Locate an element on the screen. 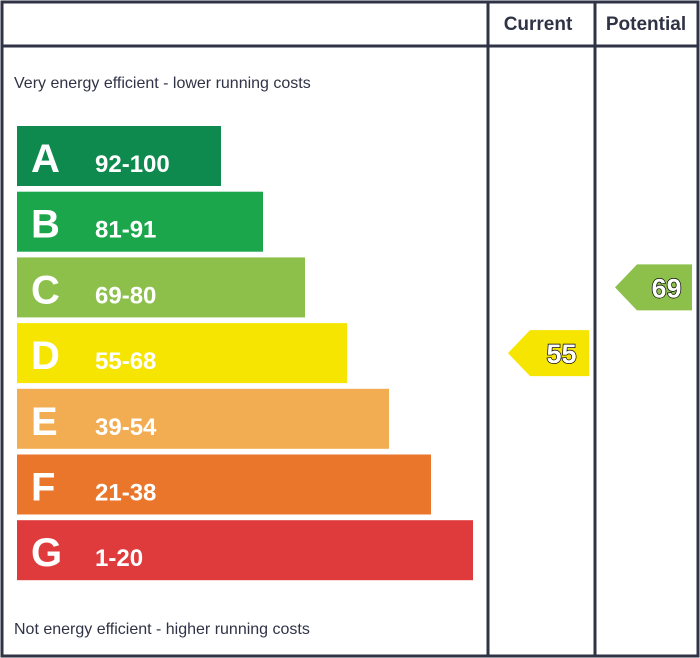 This screenshot has height=658, width=700. band-g-bar is located at coordinates (245, 550).